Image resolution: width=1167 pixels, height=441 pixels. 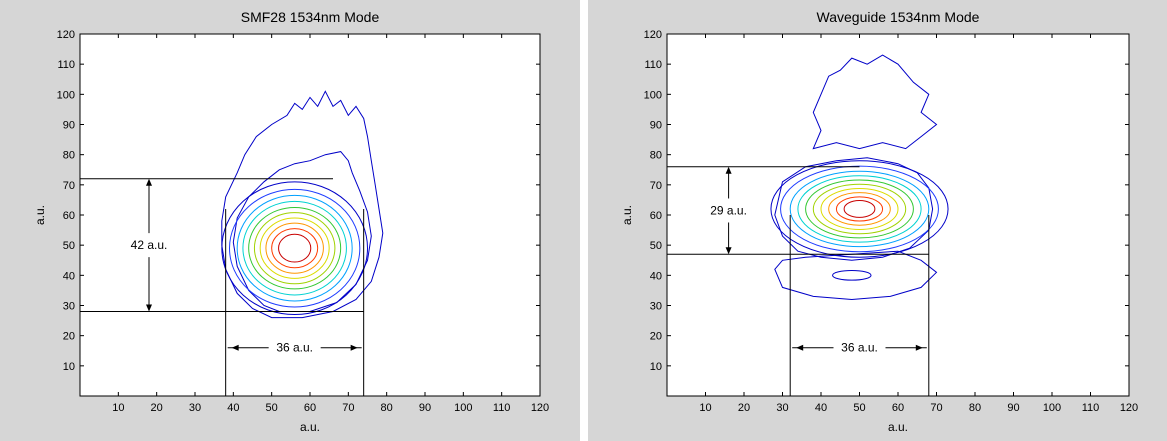 What do you see at coordinates (149, 245) in the screenshot?
I see `dimension-label: 42 a.u.` at bounding box center [149, 245].